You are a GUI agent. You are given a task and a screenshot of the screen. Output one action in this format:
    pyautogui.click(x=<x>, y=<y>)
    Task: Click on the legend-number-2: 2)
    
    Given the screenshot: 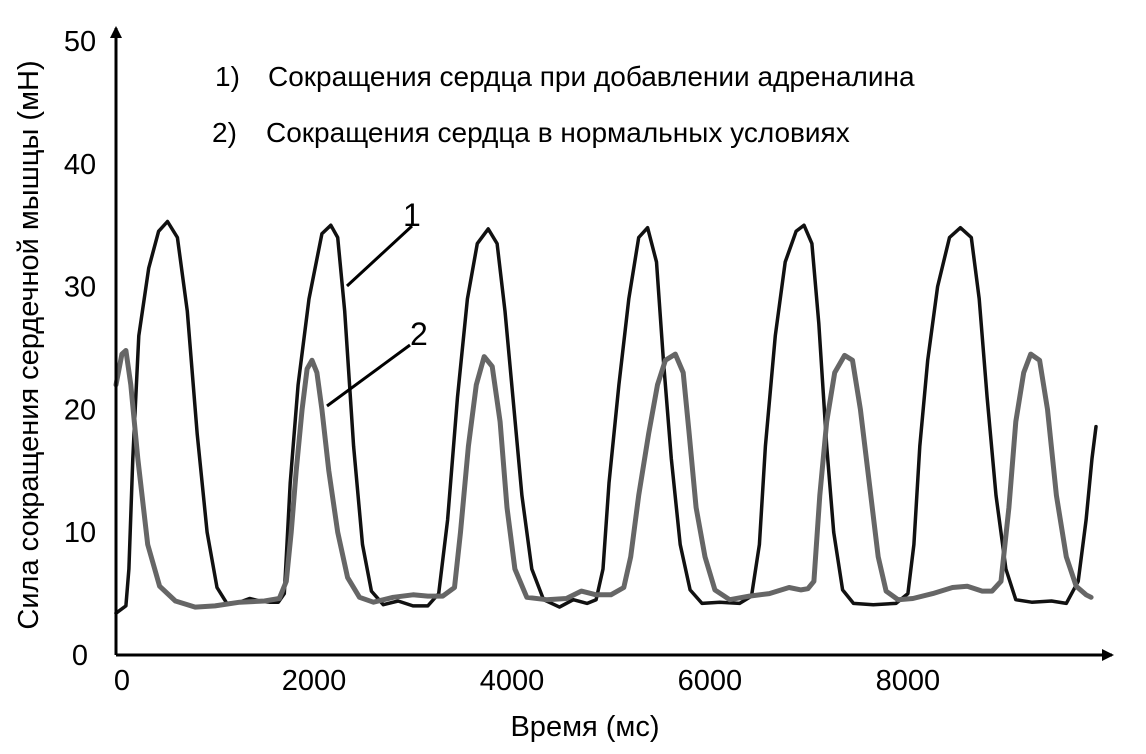 What is the action you would take?
    pyautogui.click(x=224, y=132)
    